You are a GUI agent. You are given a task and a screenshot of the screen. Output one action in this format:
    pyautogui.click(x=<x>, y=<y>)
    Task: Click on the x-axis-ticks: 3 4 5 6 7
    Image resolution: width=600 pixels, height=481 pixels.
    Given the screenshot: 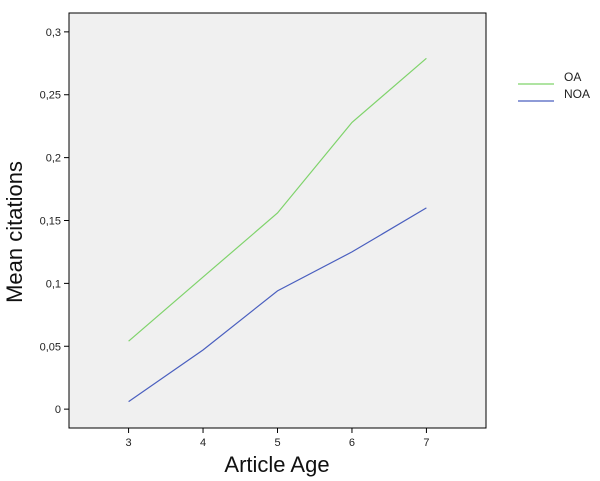 What is the action you would take?
    pyautogui.click(x=277, y=438)
    